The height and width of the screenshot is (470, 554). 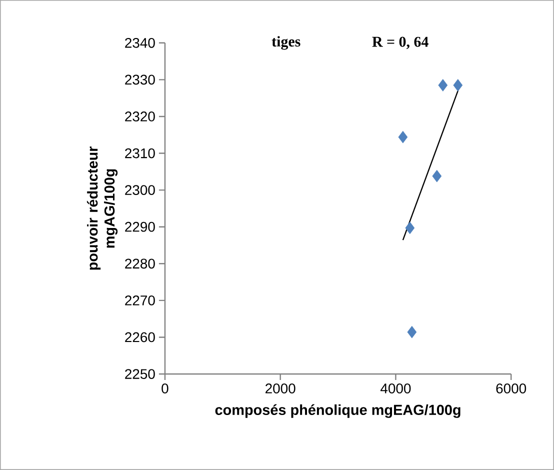 I want to click on y-tick-label: 2320, so click(x=140, y=117).